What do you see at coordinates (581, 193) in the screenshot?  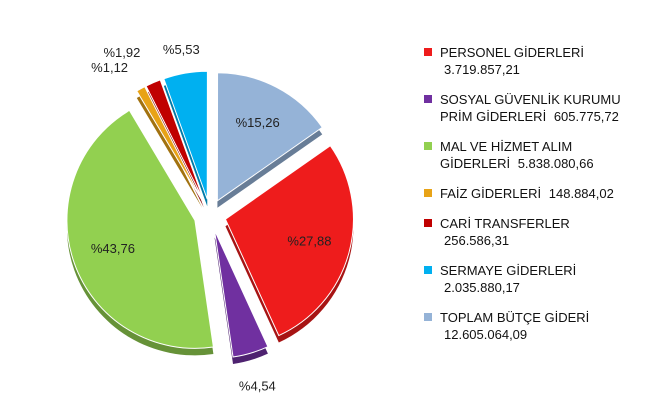 I see `legend-amount: 148.884,02` at bounding box center [581, 193].